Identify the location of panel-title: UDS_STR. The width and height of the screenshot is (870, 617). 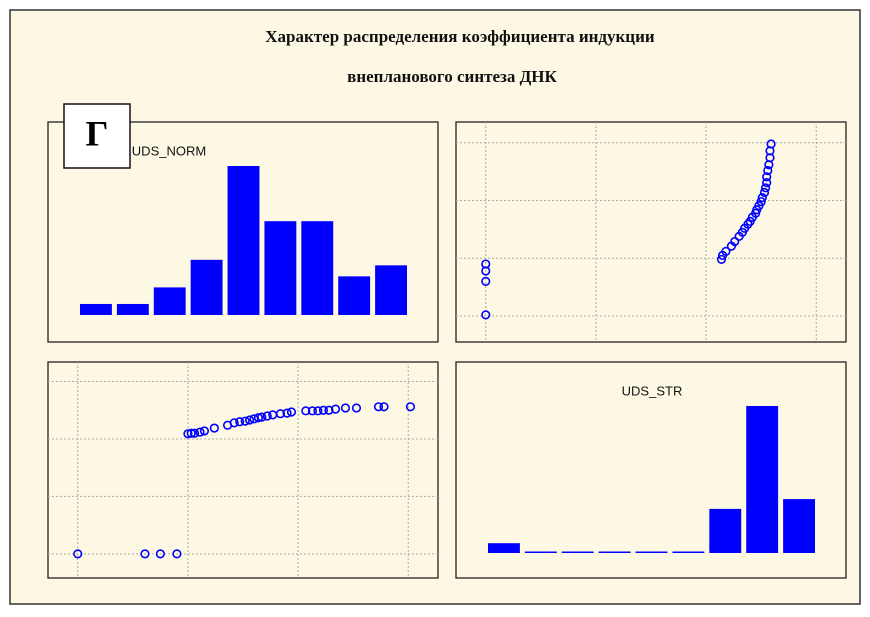
(652, 390).